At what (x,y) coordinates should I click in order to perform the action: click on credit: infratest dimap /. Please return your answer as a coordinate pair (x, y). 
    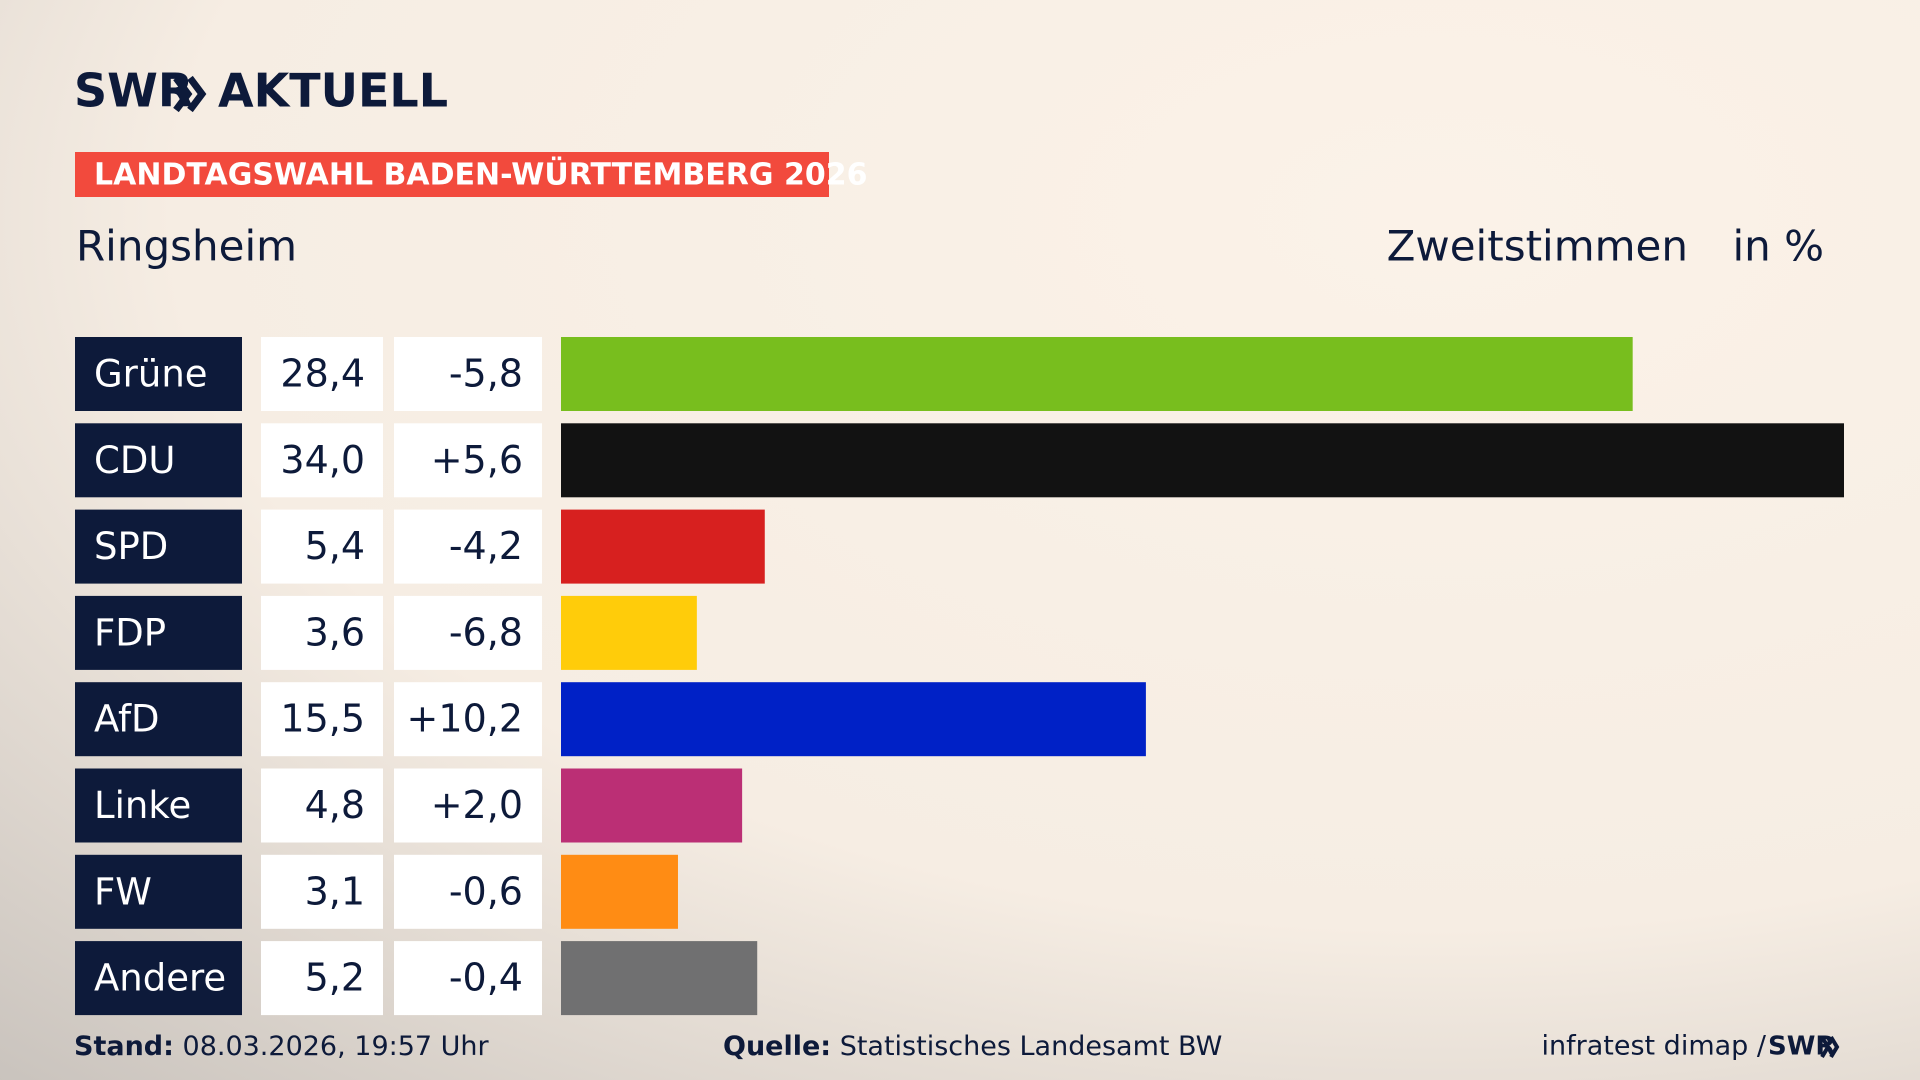
    Looking at the image, I should click on (1653, 1046).